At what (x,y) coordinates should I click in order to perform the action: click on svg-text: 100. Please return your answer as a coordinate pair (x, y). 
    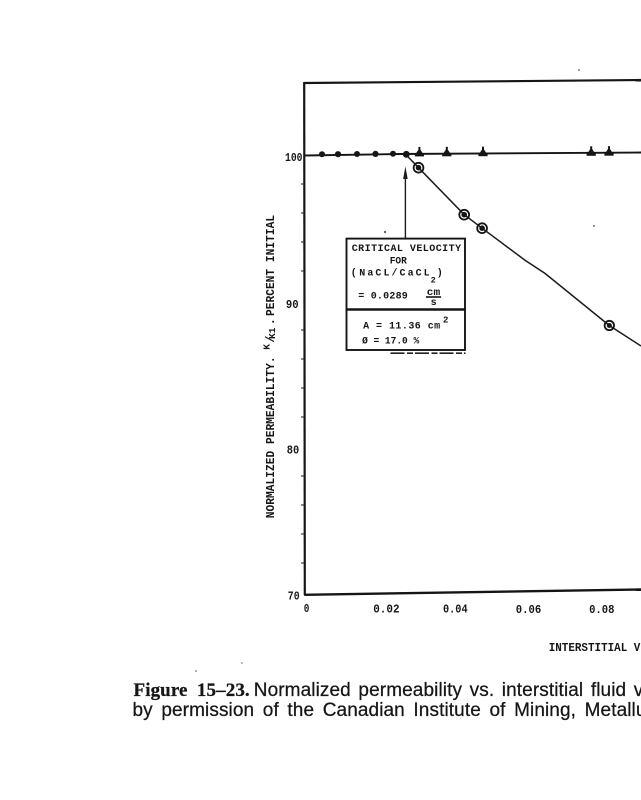
    Looking at the image, I should click on (294, 158).